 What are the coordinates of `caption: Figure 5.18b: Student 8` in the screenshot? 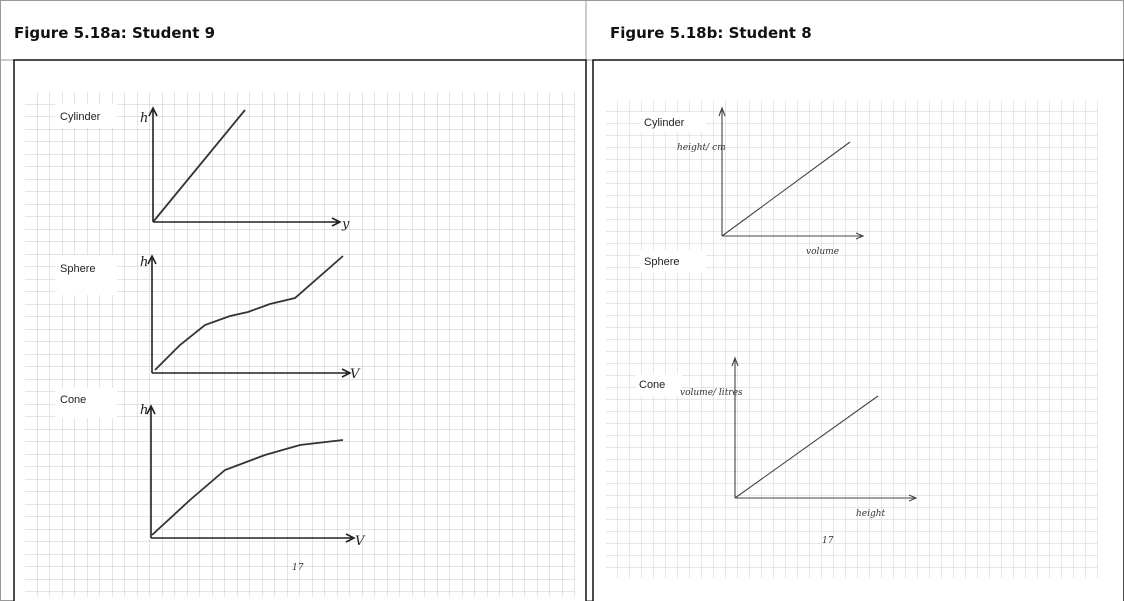 It's located at (711, 33).